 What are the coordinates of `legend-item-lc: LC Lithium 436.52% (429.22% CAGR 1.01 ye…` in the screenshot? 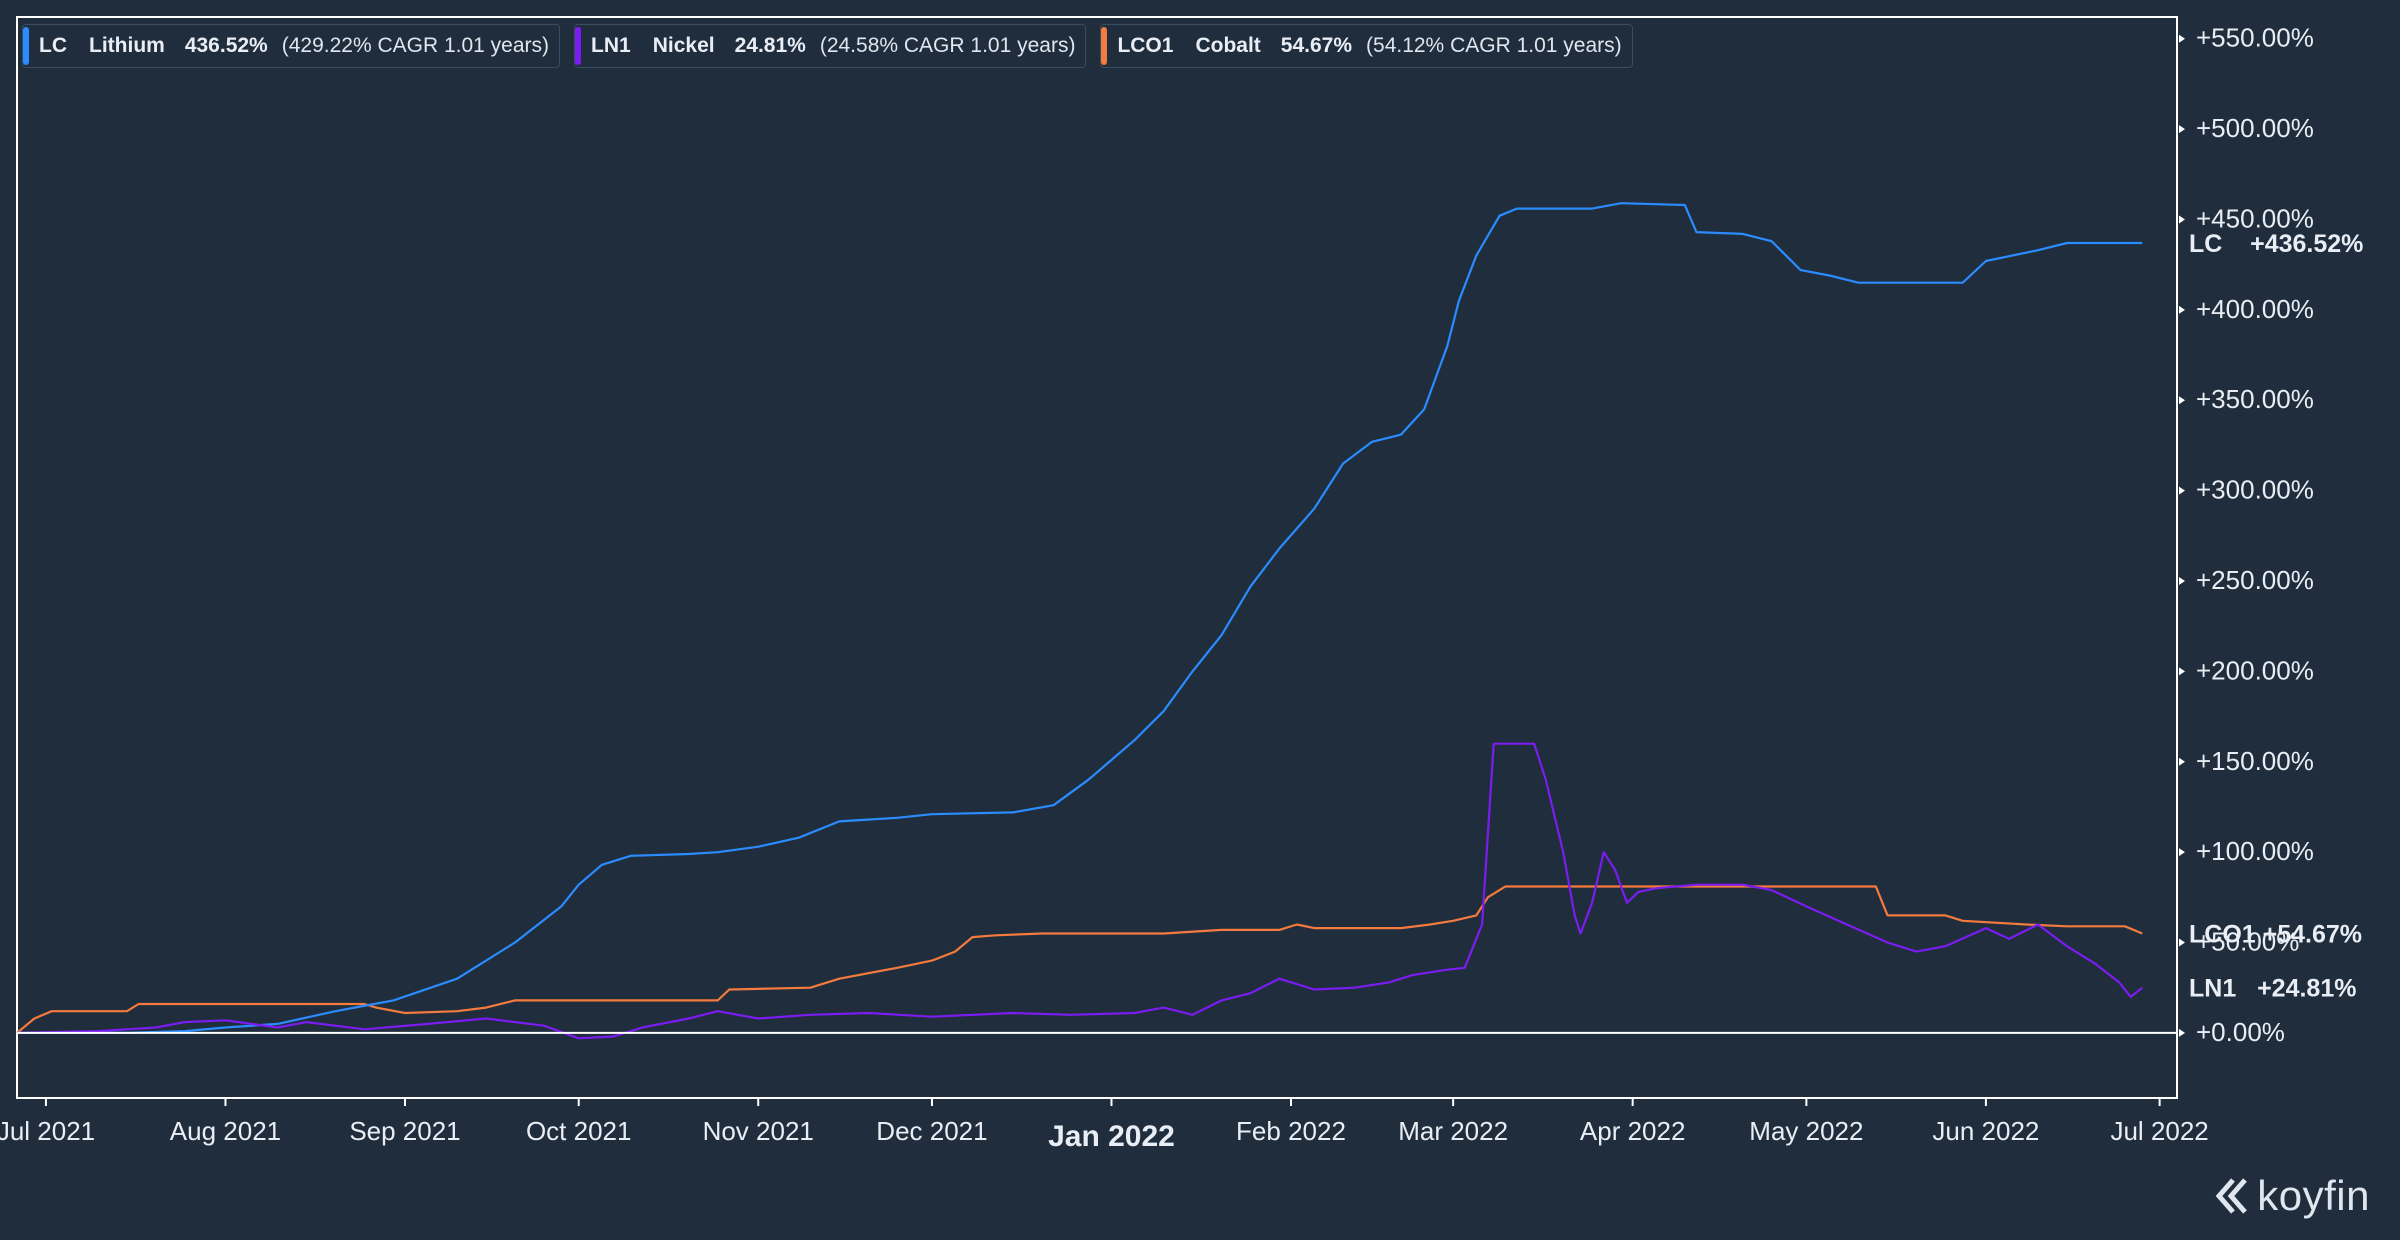 It's located at (291, 46).